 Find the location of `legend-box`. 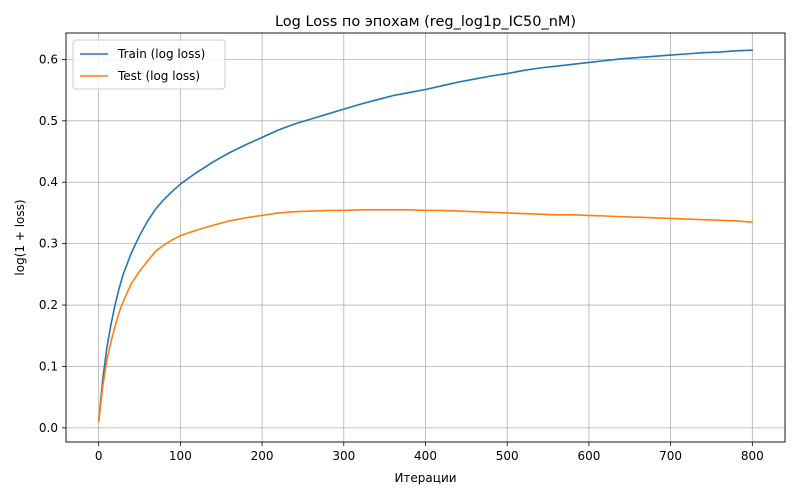

legend-box is located at coordinates (149, 64).